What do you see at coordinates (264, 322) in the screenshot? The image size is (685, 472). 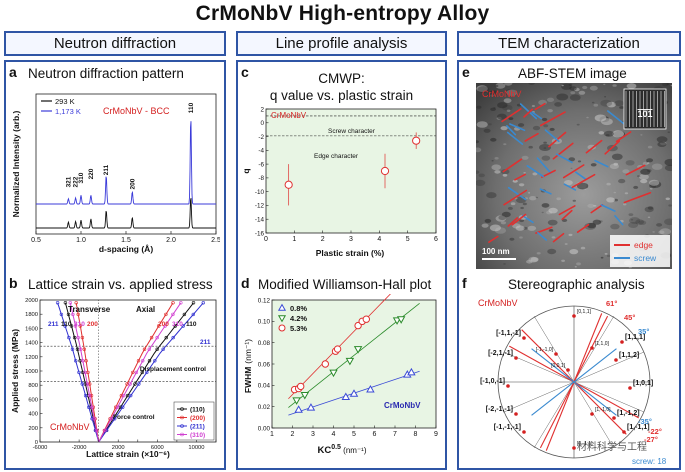 I see `y-tick-label-d: 0.10` at bounding box center [264, 322].